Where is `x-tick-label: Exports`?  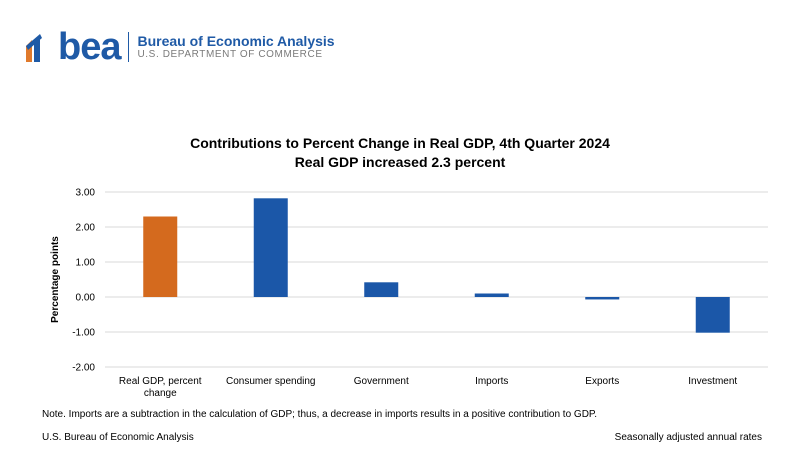 x-tick-label: Exports is located at coordinates (602, 381).